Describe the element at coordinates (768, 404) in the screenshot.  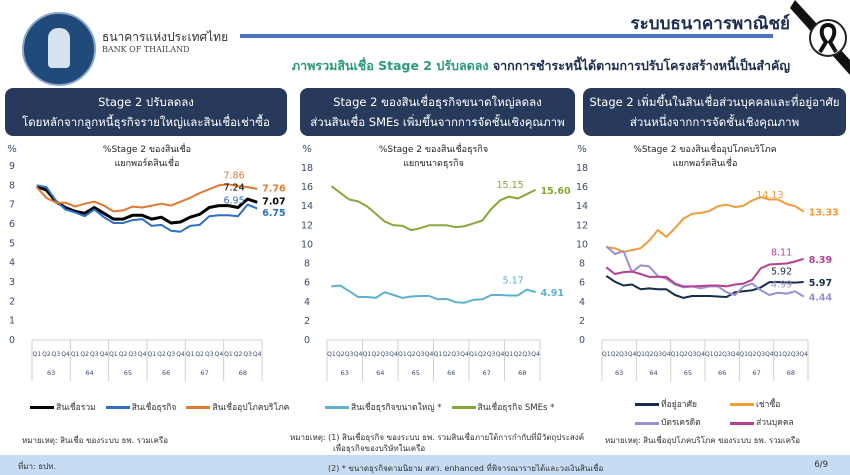
I see `legend-label: เช่าซื้อ` at that location.